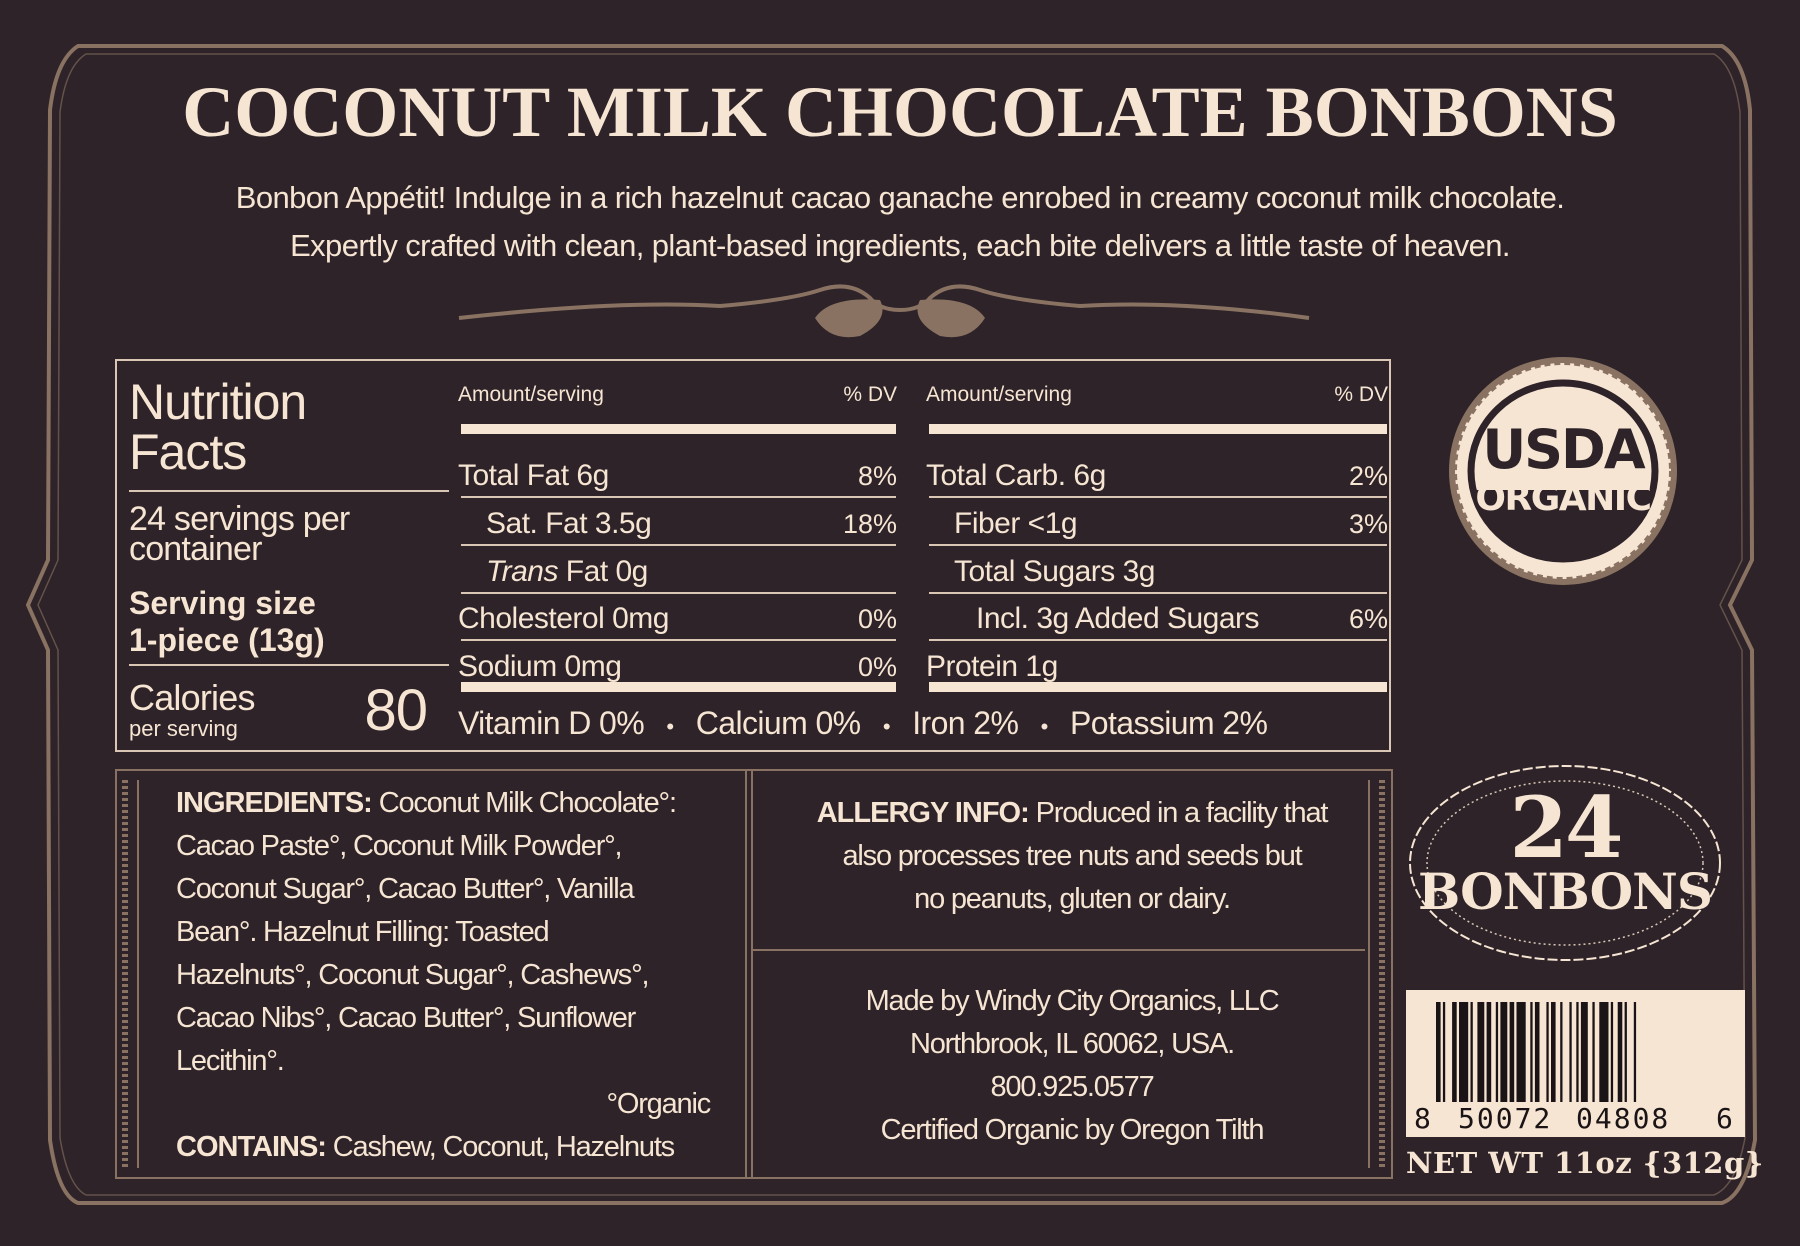 This screenshot has height=1246, width=1800. Describe the element at coordinates (569, 523) in the screenshot. I see `nutrient-label: Sat. Fat 3.5g` at that location.